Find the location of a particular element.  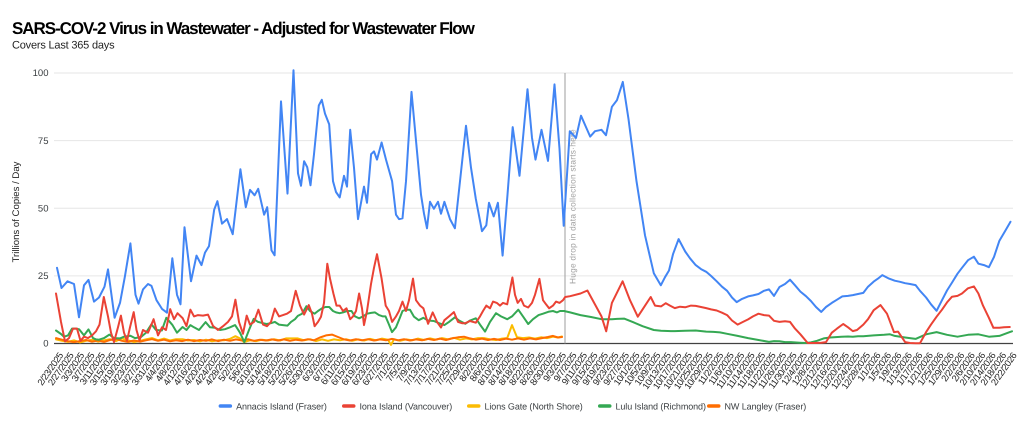

svg-text: 50 is located at coordinates (43, 208).